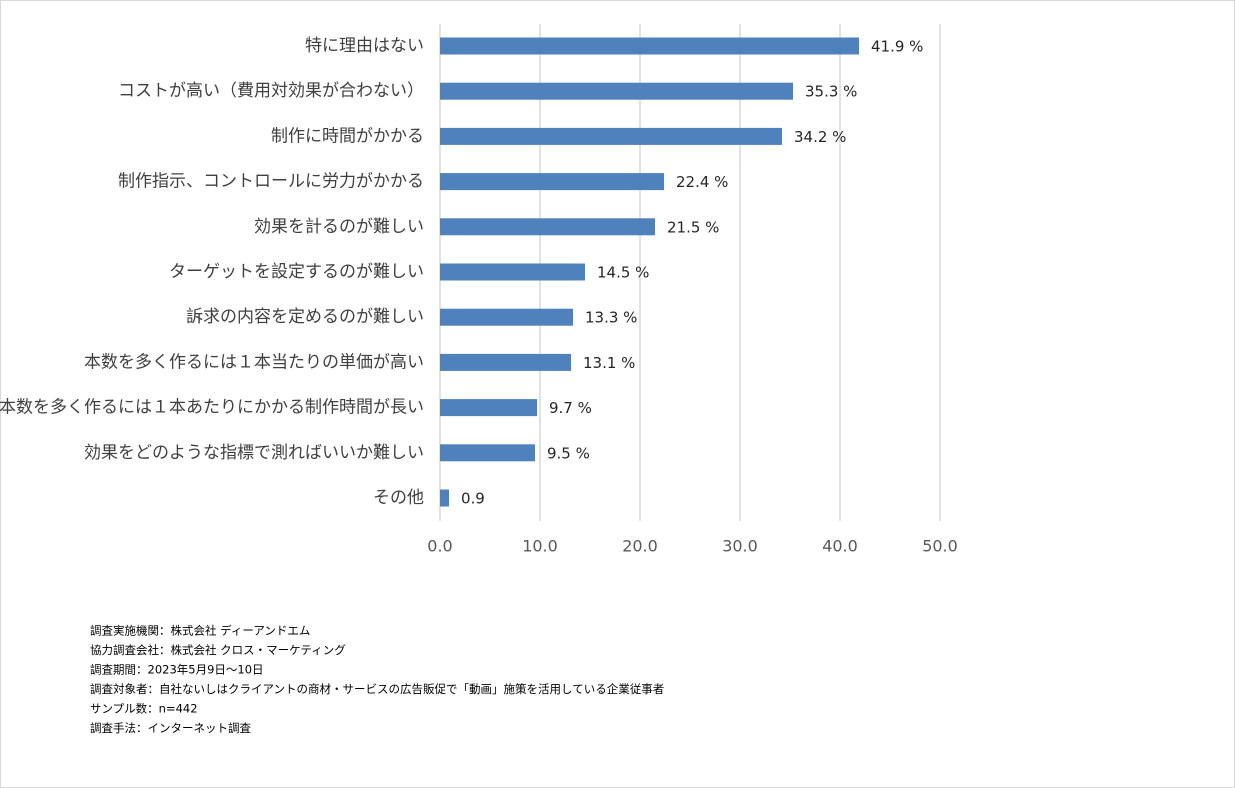 The image size is (1235, 788). Describe the element at coordinates (200, 631) in the screenshot. I see `footnote: 調査実施機関：株式会社 ディーアンドエム` at that location.